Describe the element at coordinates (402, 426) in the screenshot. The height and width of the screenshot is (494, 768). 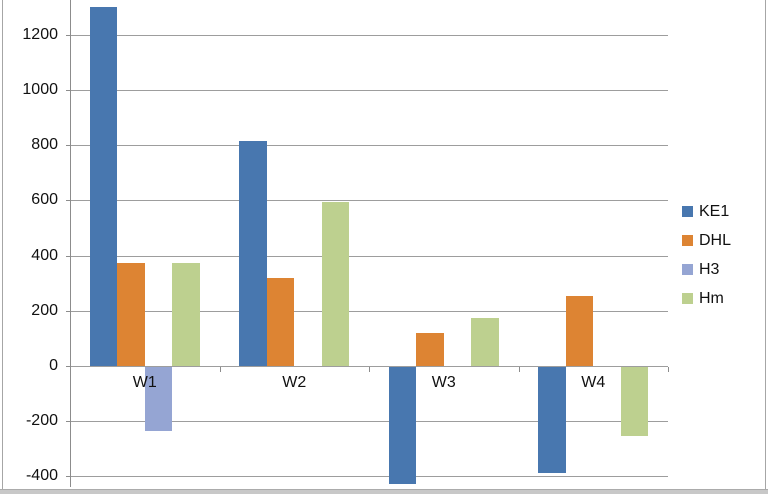
I see `bar-KE1-W3` at that location.